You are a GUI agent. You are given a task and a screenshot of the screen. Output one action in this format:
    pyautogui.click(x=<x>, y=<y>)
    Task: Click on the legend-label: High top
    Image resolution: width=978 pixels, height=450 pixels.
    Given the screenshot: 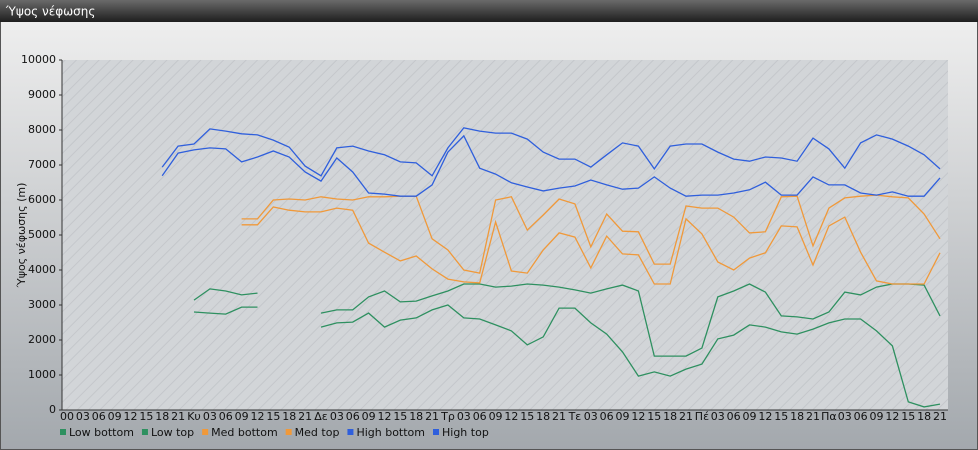 What is the action you would take?
    pyautogui.click(x=465, y=432)
    